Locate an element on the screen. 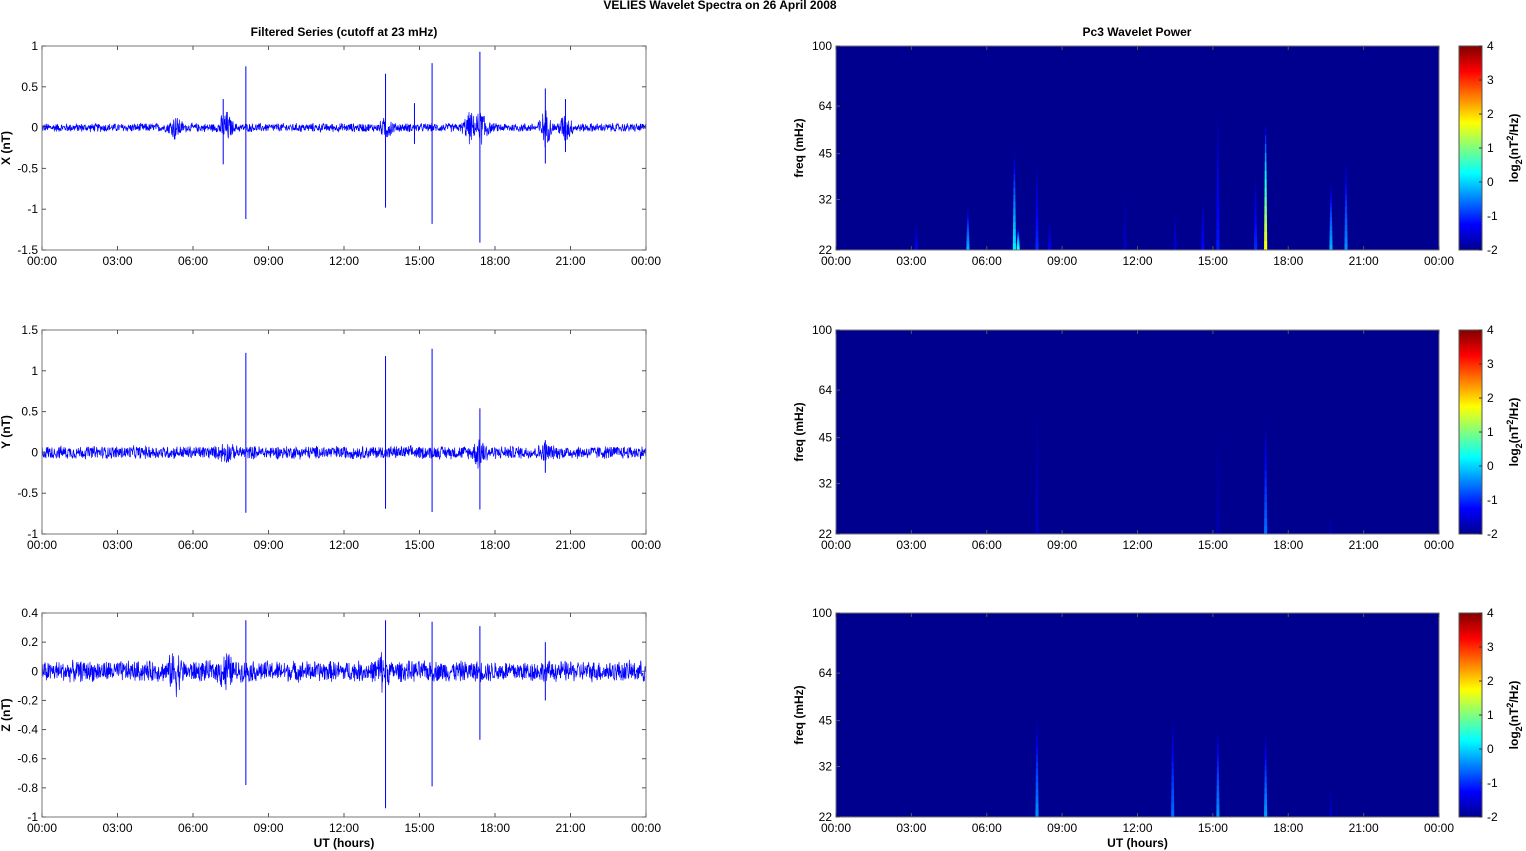  figure-title: VELIES Wavelet Spectra on 26 April 2008 is located at coordinates (720, 6).